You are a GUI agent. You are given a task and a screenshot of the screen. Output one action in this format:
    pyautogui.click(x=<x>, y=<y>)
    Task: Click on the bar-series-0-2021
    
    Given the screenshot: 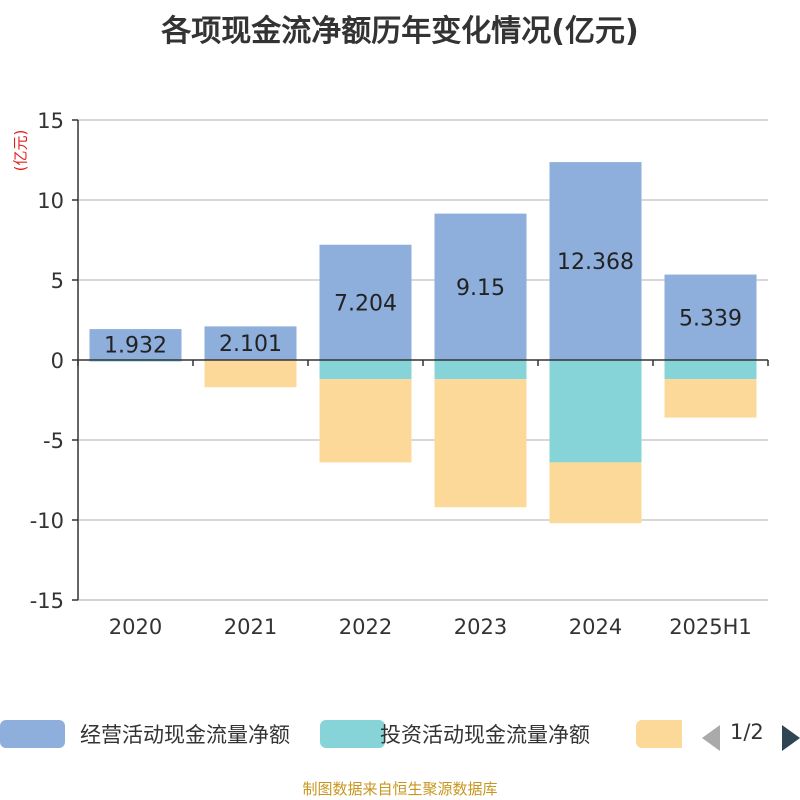 What is the action you would take?
    pyautogui.click(x=250, y=343)
    